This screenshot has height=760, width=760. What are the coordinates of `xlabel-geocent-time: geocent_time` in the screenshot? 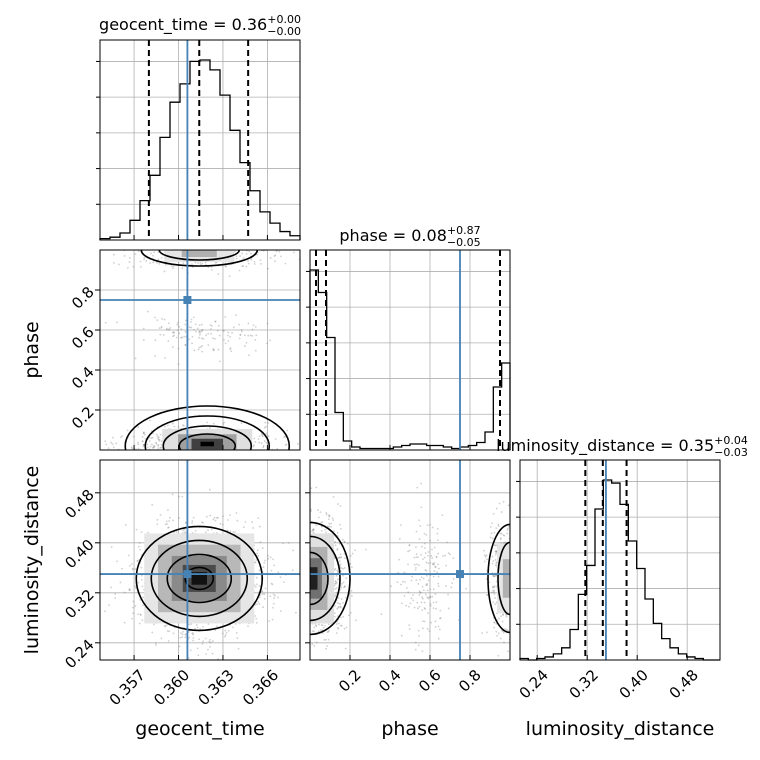 It's located at (199, 729).